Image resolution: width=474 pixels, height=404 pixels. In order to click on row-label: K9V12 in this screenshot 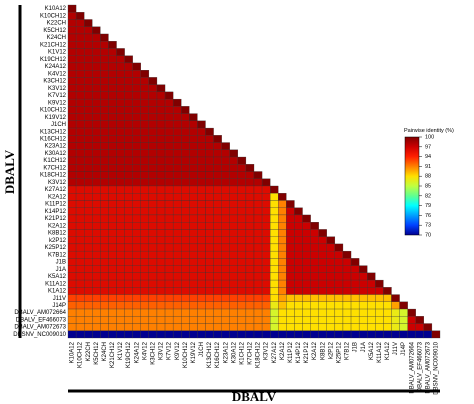, I will do `click(57, 103)`.